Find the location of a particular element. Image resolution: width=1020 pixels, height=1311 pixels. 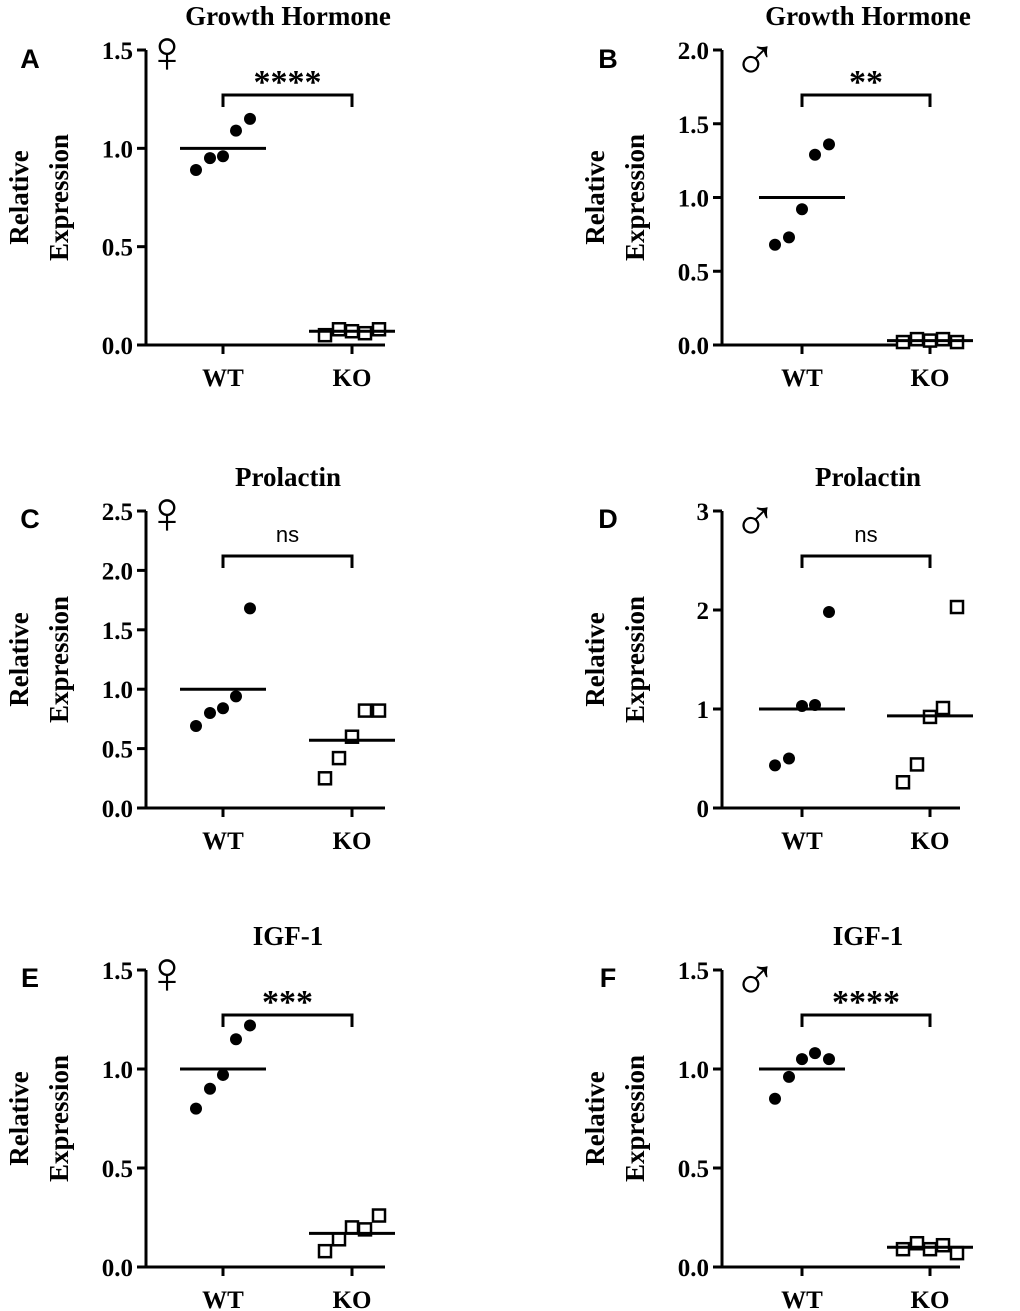

panel-letter: A is located at coordinates (30, 59).